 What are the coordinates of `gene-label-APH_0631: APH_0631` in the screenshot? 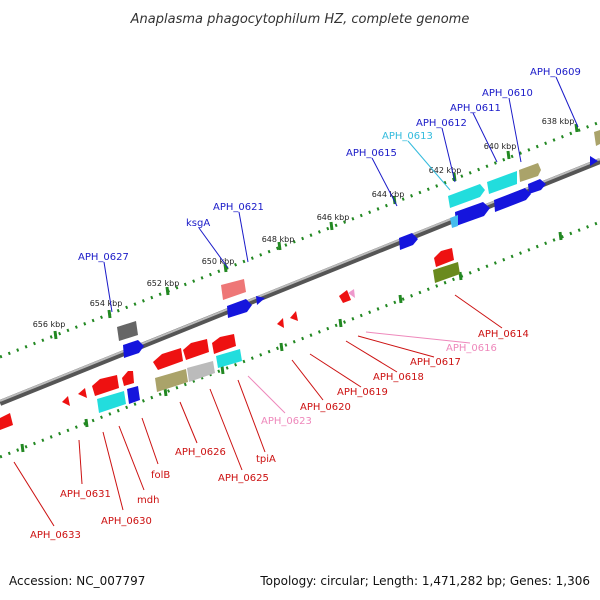 It's located at (85, 494).